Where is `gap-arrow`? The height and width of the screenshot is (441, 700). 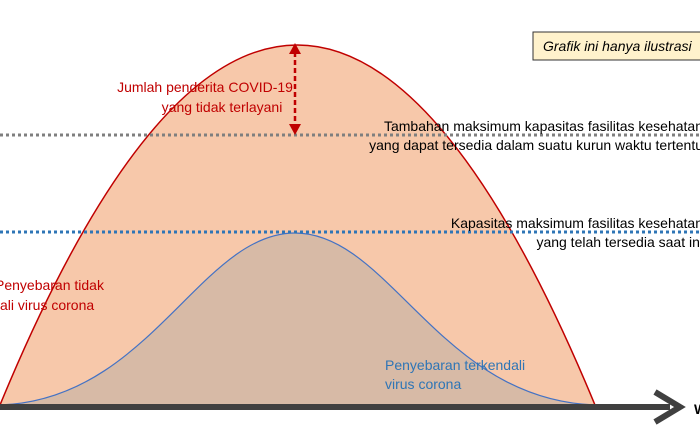
gap-arrow is located at coordinates (295, 89).